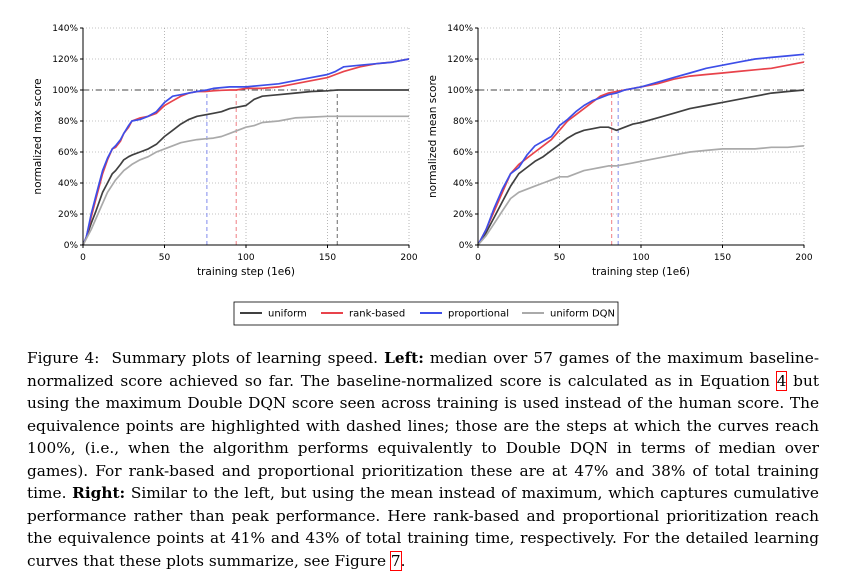  I want to click on right-ytick-label-5: 100%, so click(460, 91).